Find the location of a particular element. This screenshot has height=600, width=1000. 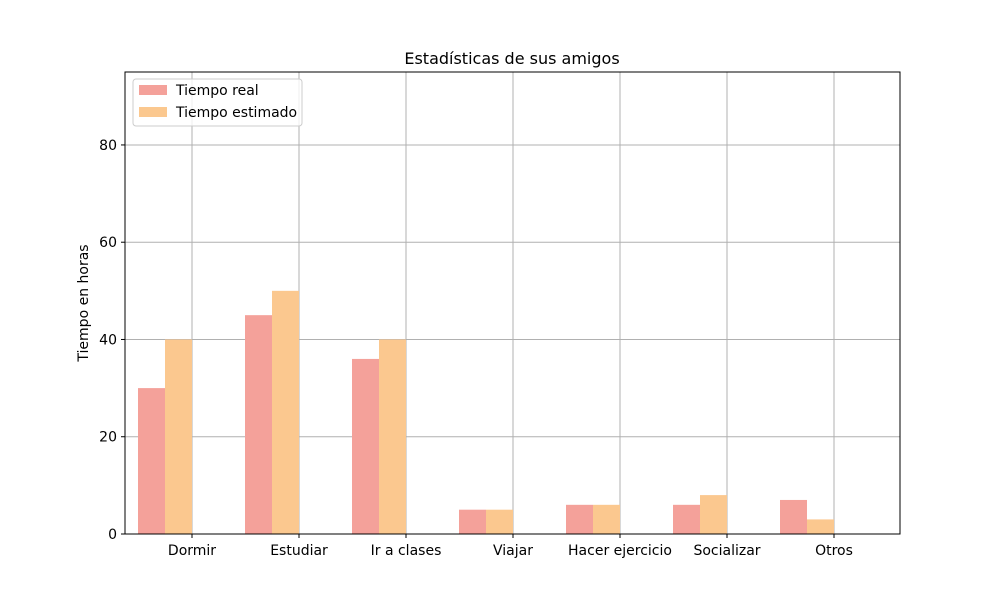

y-axis: 0 20 40 60 80 is located at coordinates (112, 340).